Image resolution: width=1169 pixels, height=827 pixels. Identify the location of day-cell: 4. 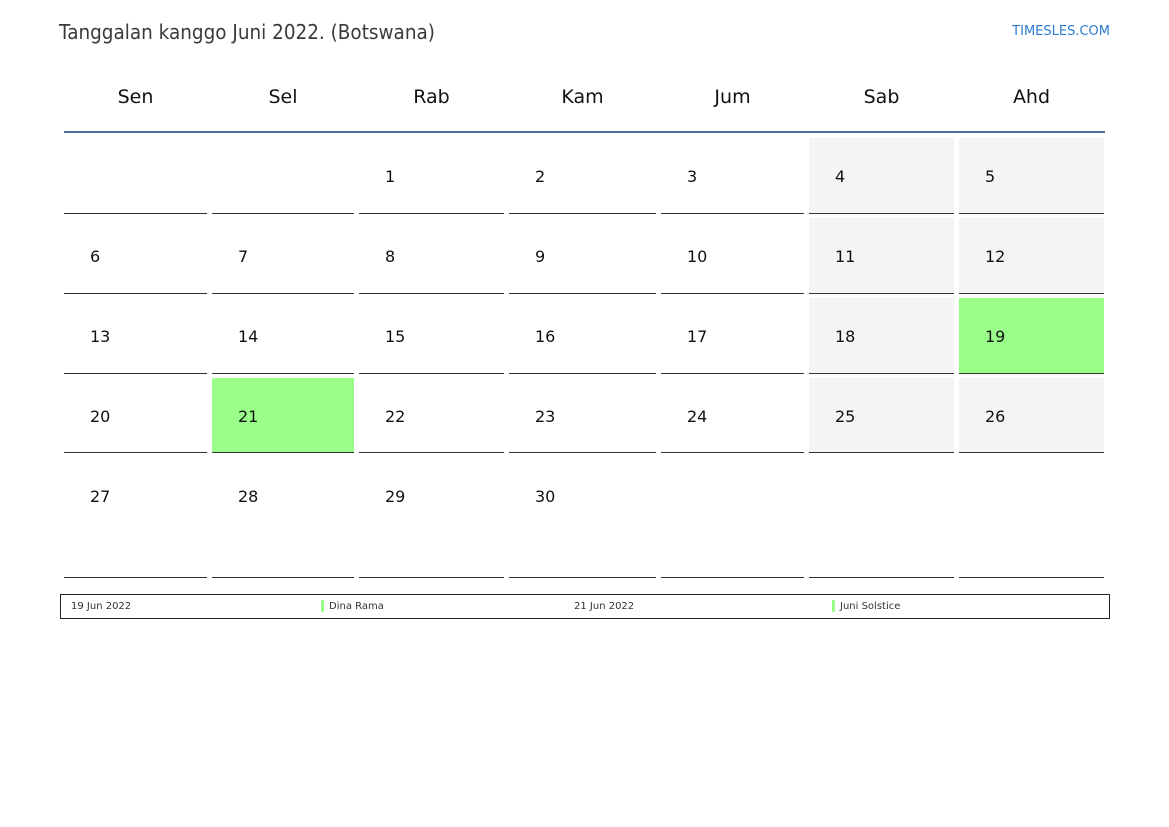
(881, 176).